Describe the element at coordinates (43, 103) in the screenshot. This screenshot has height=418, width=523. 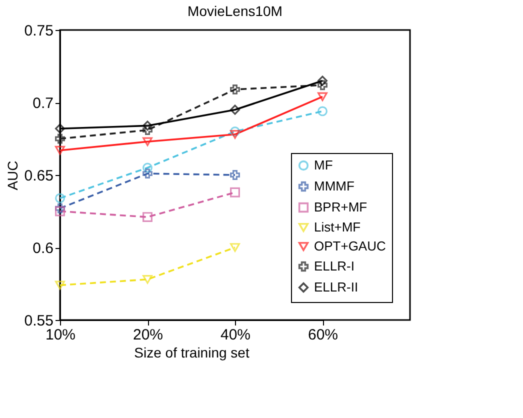
I see `y-tick-label: 0.7` at that location.